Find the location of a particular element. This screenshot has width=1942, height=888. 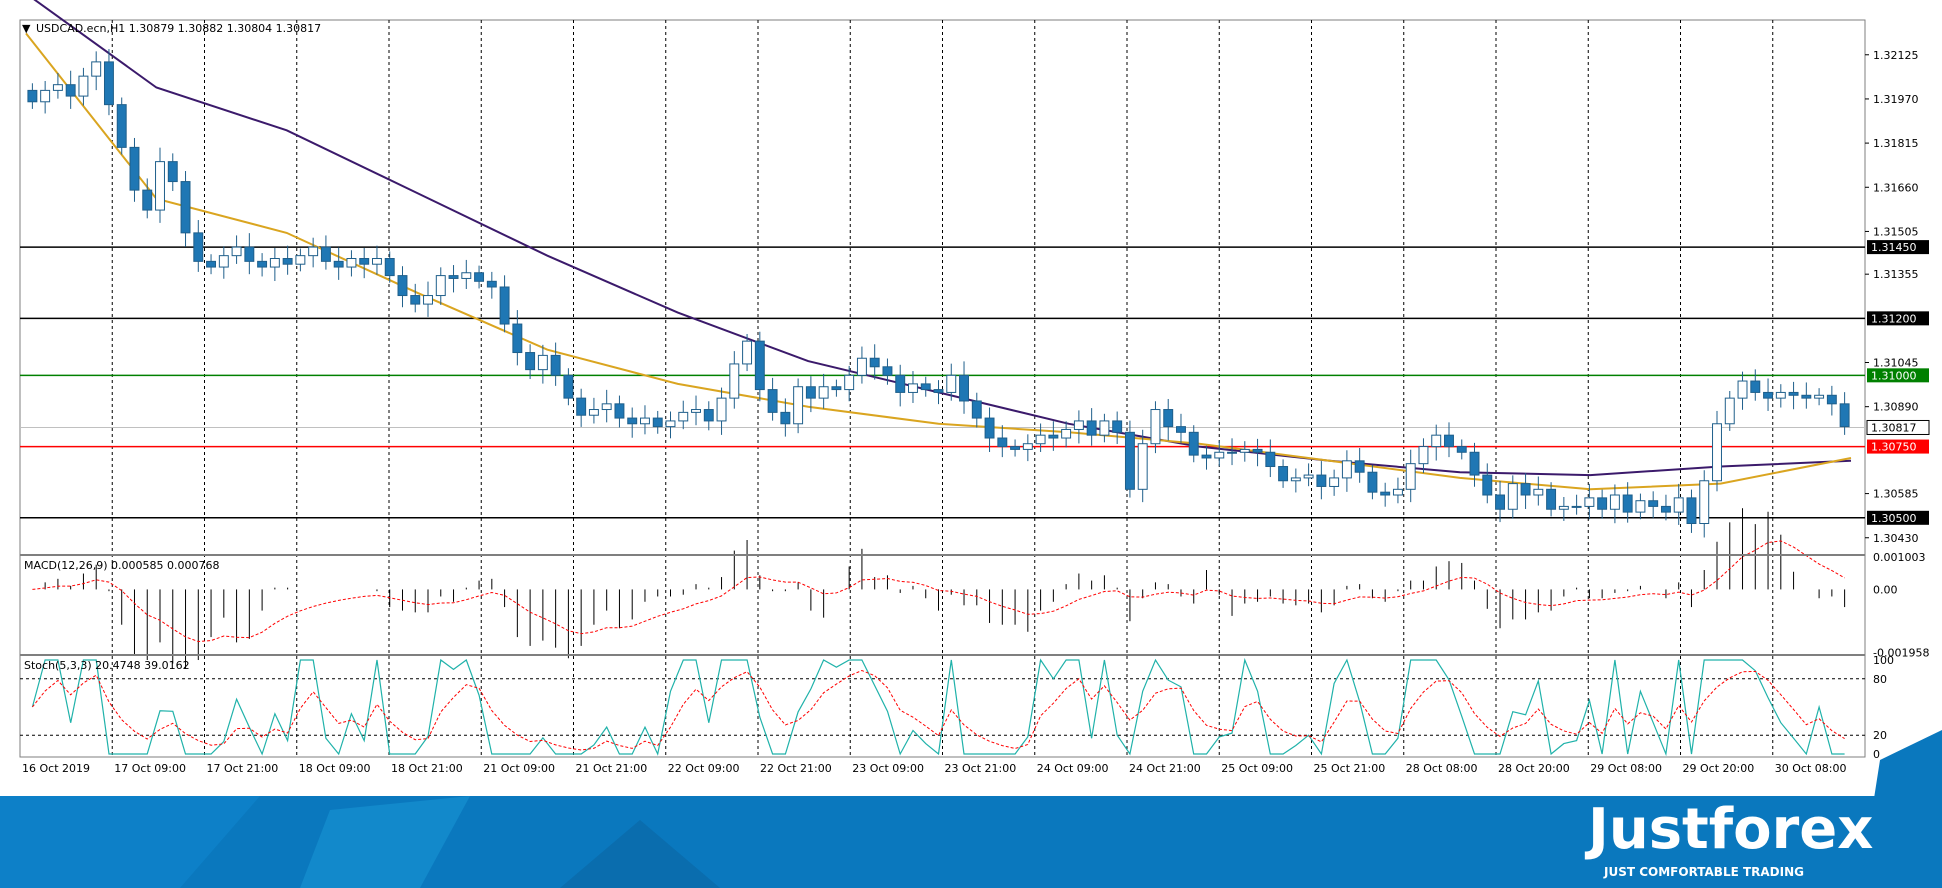

y-tick-label: 1.31505 is located at coordinates (1896, 231).